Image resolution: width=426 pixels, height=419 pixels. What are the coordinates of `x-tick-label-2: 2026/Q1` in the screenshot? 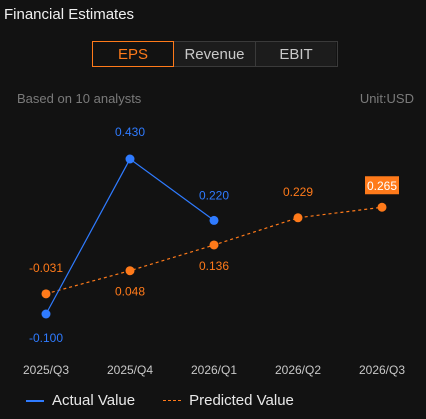 It's located at (214, 370).